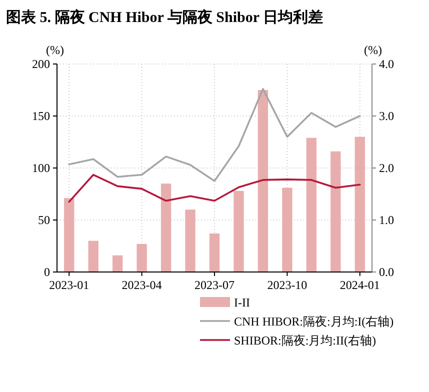 Image resolution: width=429 pixels, height=392 pixels. Describe the element at coordinates (41, 64) in the screenshot. I see `y-tick-label: 200` at that location.